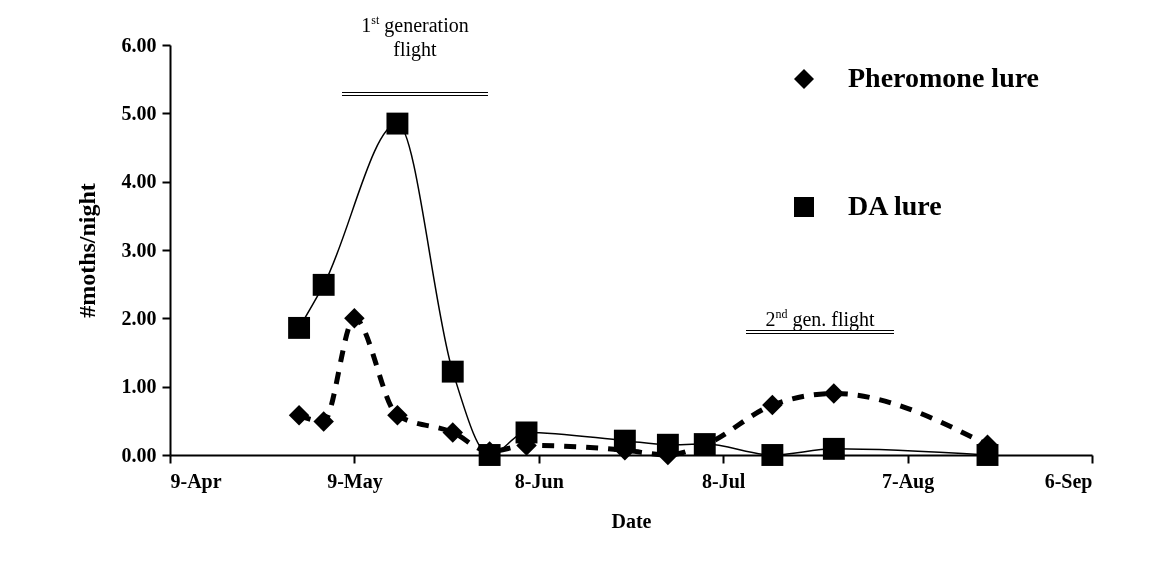 The width and height of the screenshot is (1150, 561). I want to click on y-tick-label: 1.00, so click(139, 386).